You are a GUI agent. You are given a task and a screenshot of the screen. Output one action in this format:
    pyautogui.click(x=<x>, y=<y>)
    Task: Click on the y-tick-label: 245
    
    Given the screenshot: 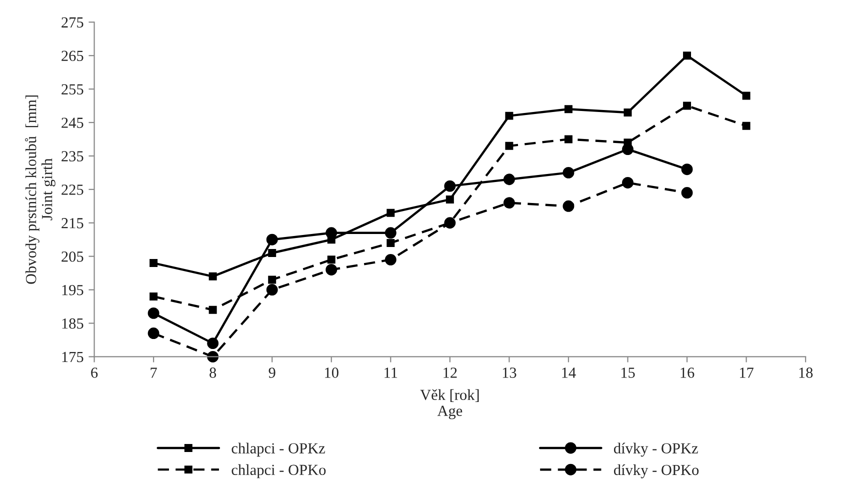 What is the action you would take?
    pyautogui.click(x=73, y=123)
    